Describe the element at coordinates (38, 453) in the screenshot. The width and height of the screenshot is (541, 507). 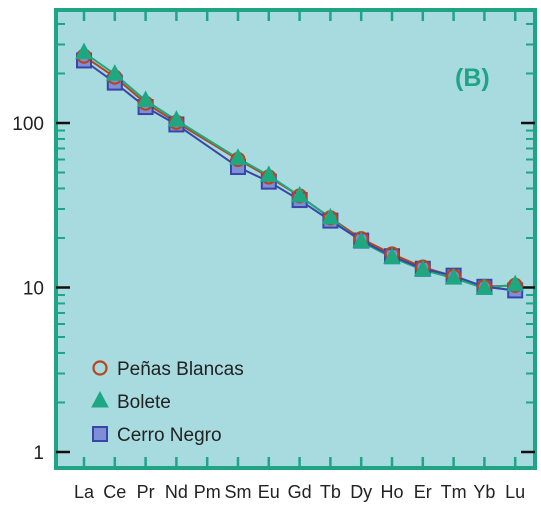
I see `y-tick-label: 1` at that location.